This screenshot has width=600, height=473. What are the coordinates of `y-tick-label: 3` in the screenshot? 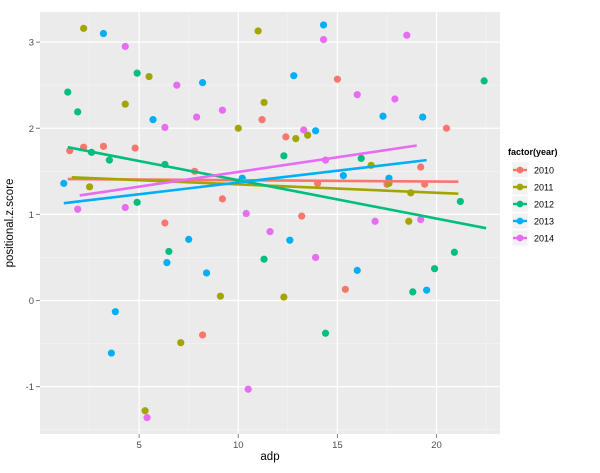 It's located at (31, 43).